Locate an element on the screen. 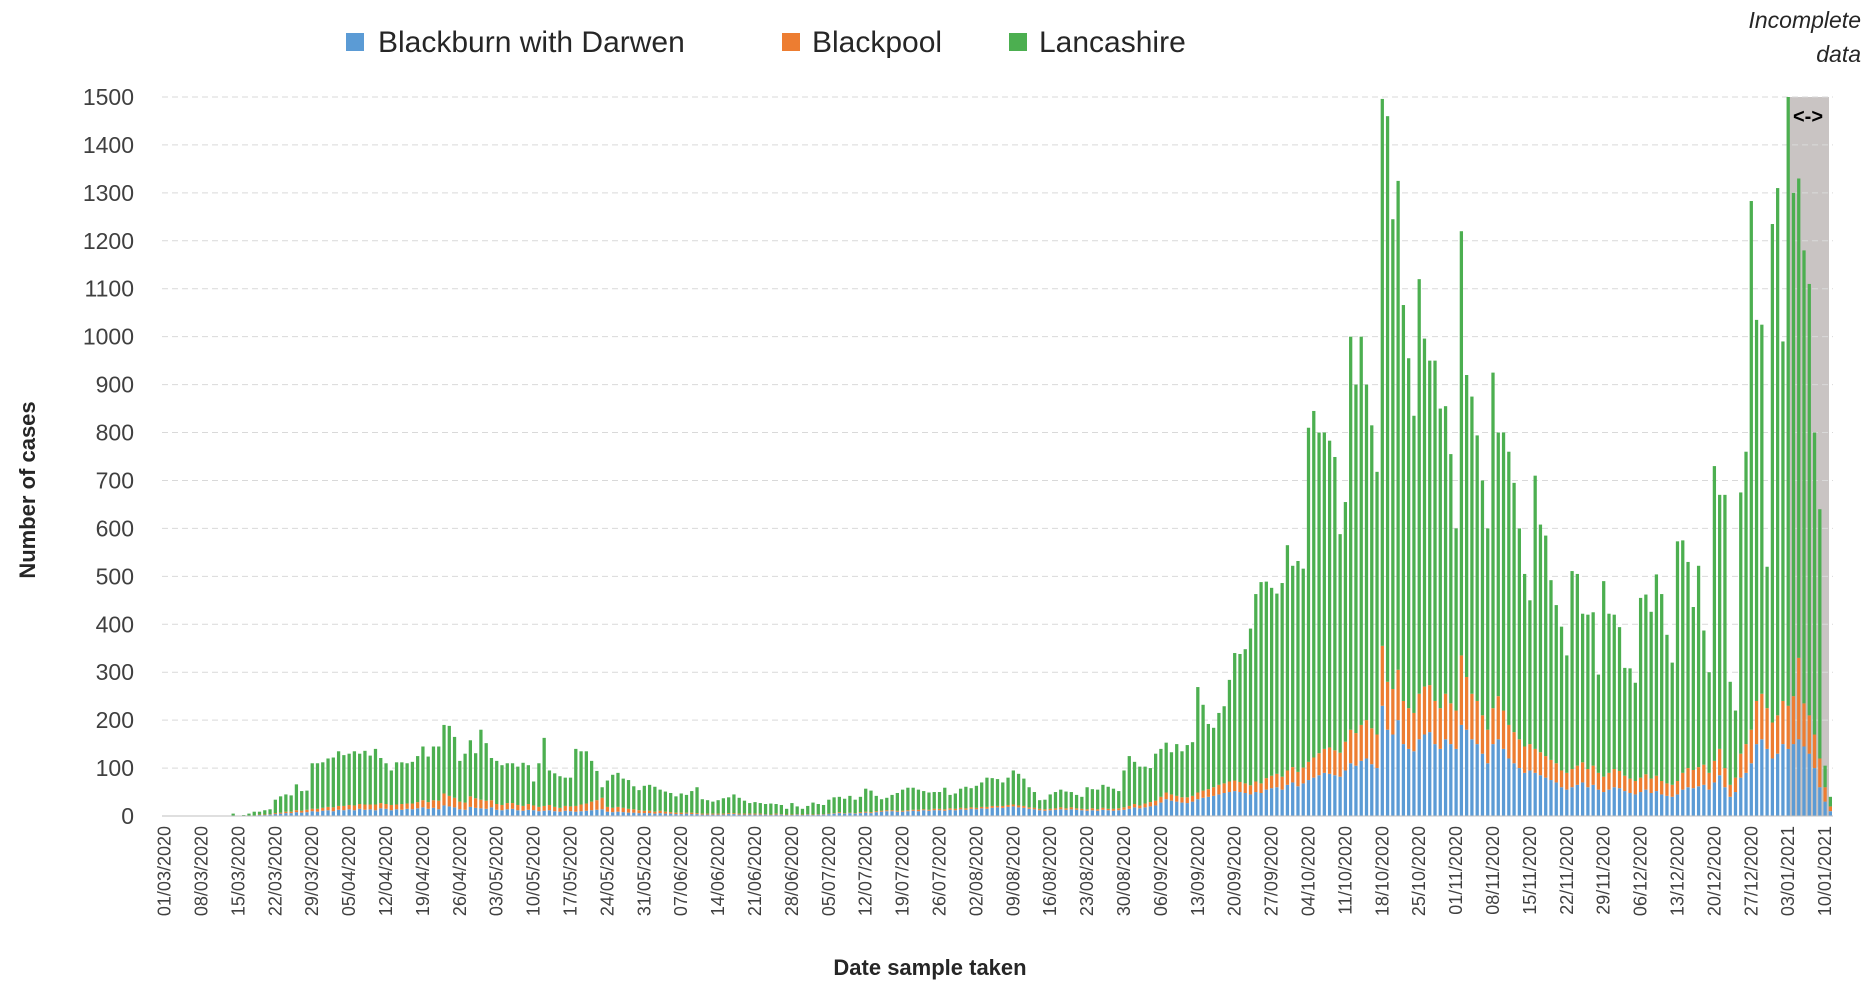 This screenshot has height=981, width=1873. x-tick-label: 22/11/2020 is located at coordinates (1567, 870).